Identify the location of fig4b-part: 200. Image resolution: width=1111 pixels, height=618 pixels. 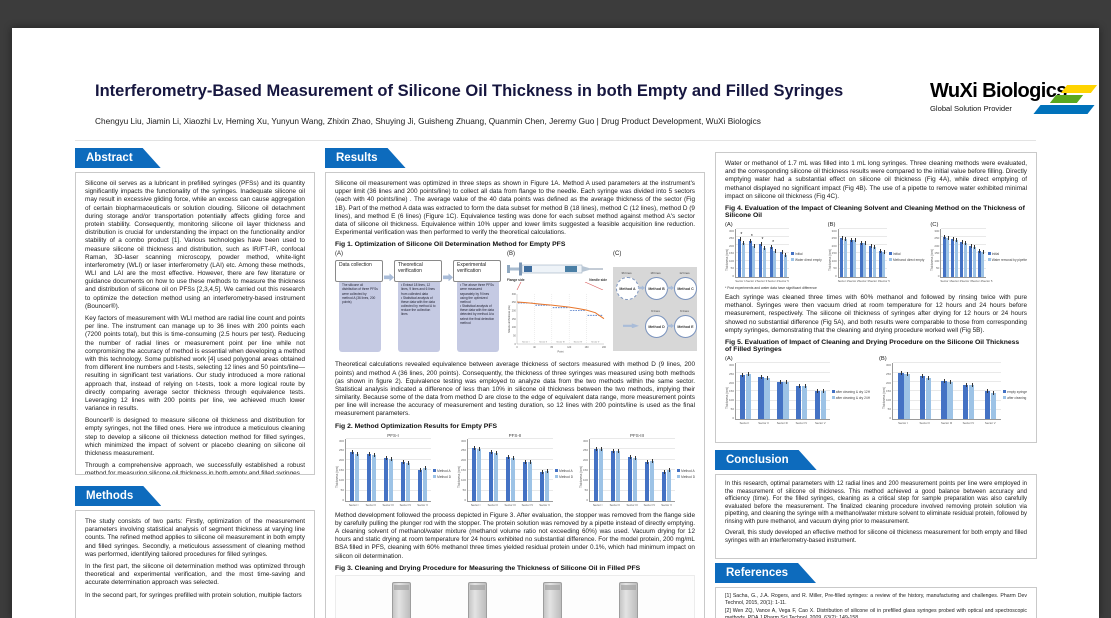
(834, 245).